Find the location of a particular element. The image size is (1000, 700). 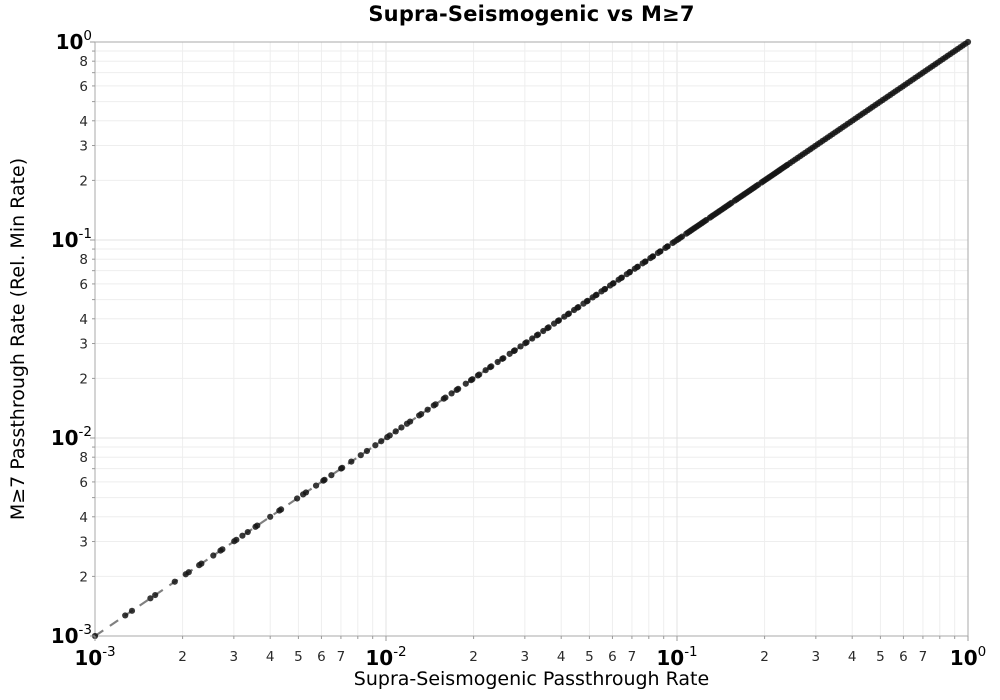

x-axis-title: Supra-Seismogenic Passthrough Rate is located at coordinates (531, 679).